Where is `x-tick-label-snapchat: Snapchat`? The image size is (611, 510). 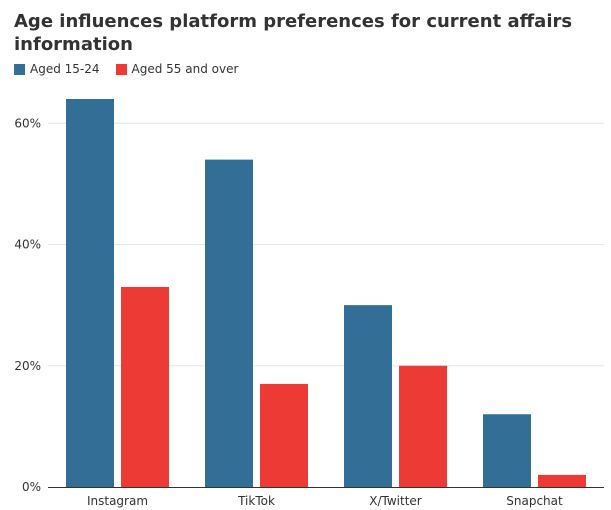
x-tick-label-snapchat: Snapchat is located at coordinates (534, 501).